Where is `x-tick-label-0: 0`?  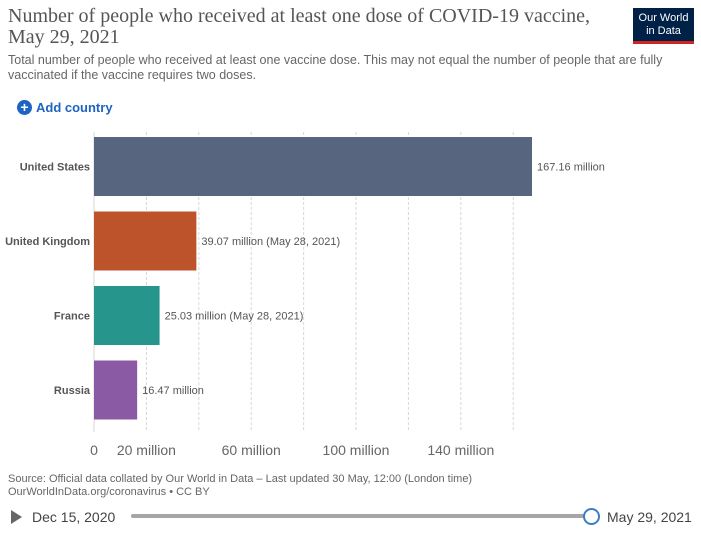 x-tick-label-0: 0 is located at coordinates (94, 450).